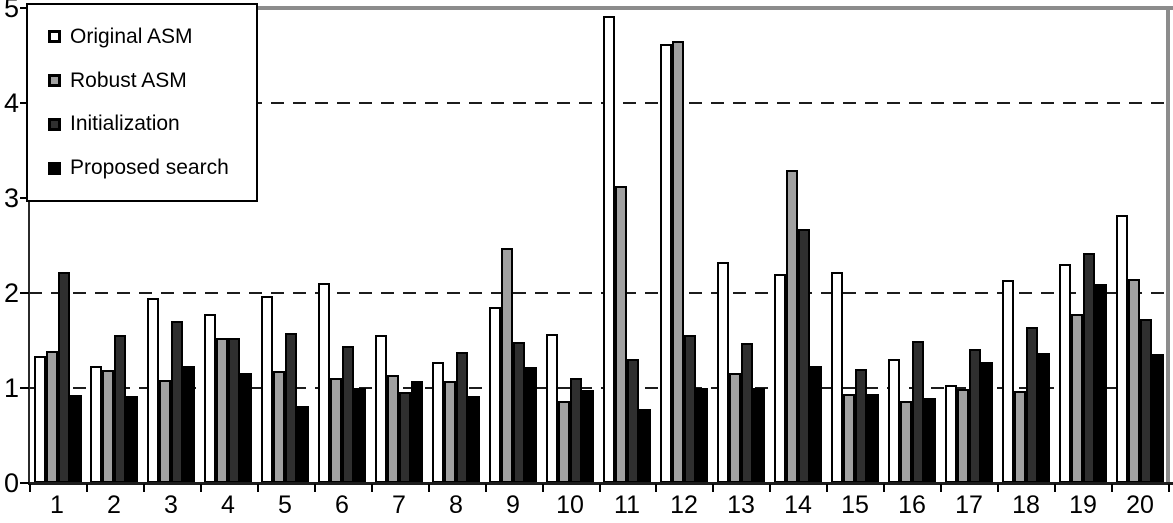 This screenshot has height=523, width=1173. I want to click on x-axis-label: 8, so click(456, 505).